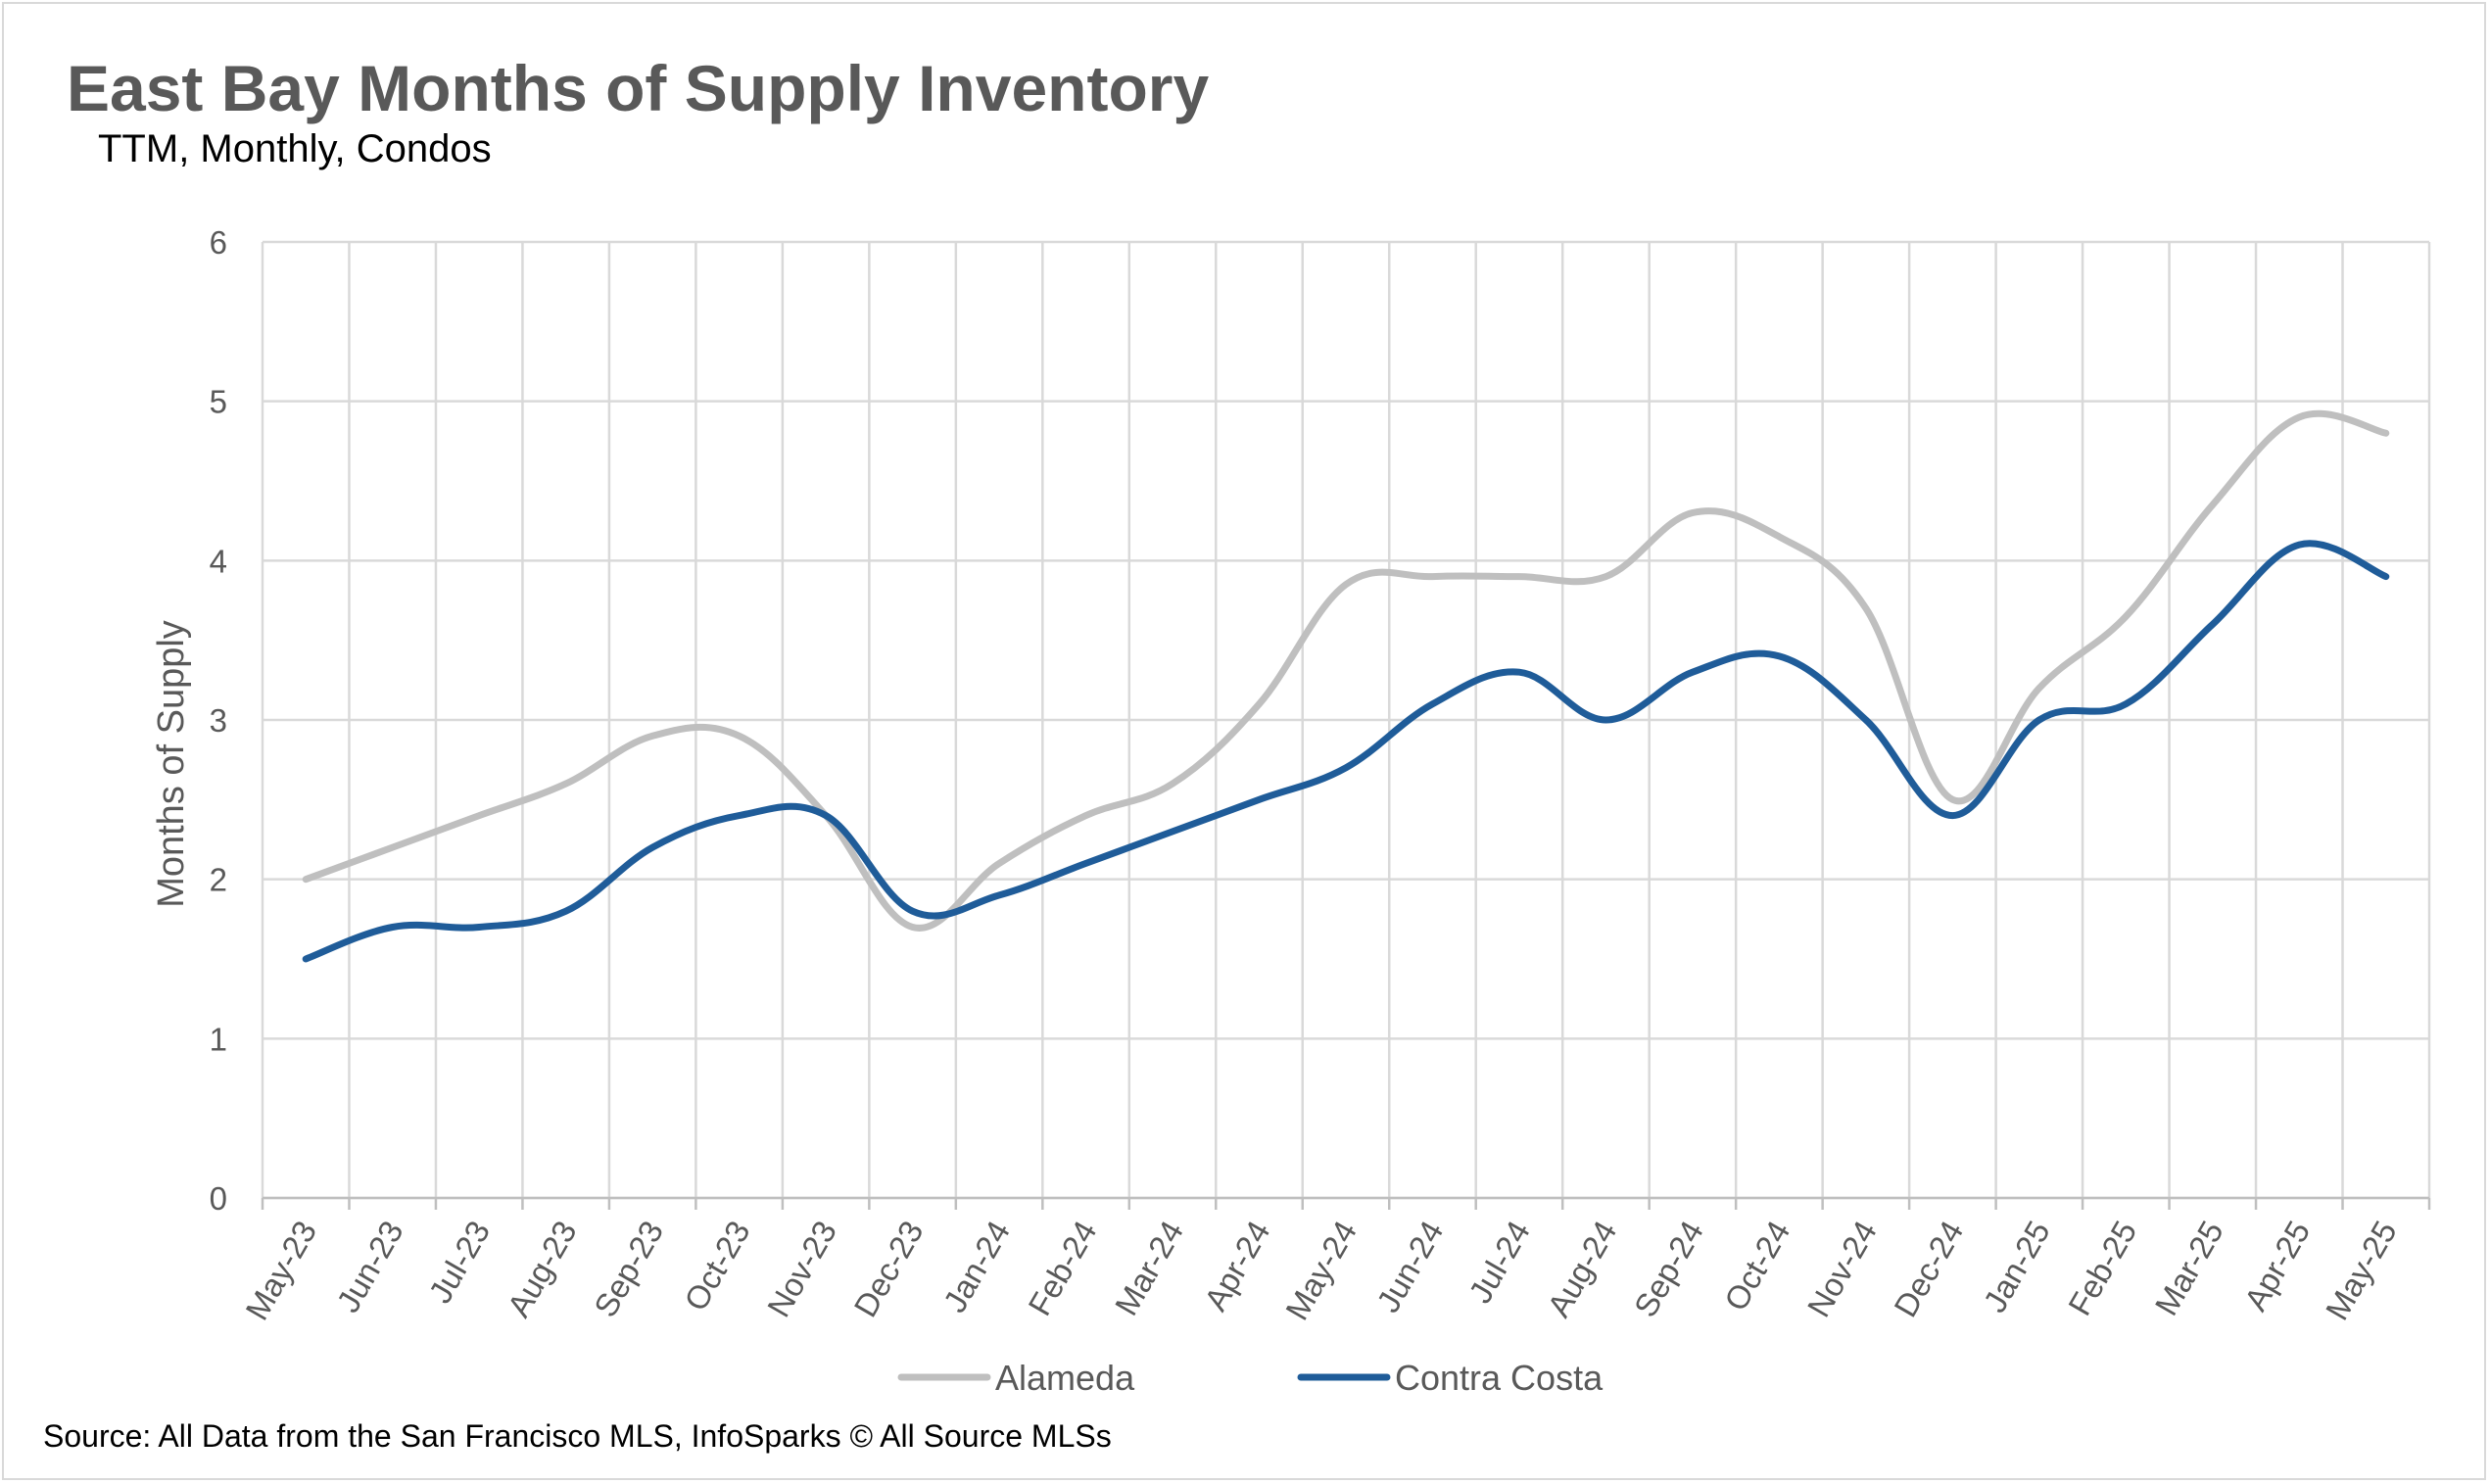 The height and width of the screenshot is (1484, 2490). What do you see at coordinates (218, 402) in the screenshot?
I see `y-tick-label: 5` at bounding box center [218, 402].